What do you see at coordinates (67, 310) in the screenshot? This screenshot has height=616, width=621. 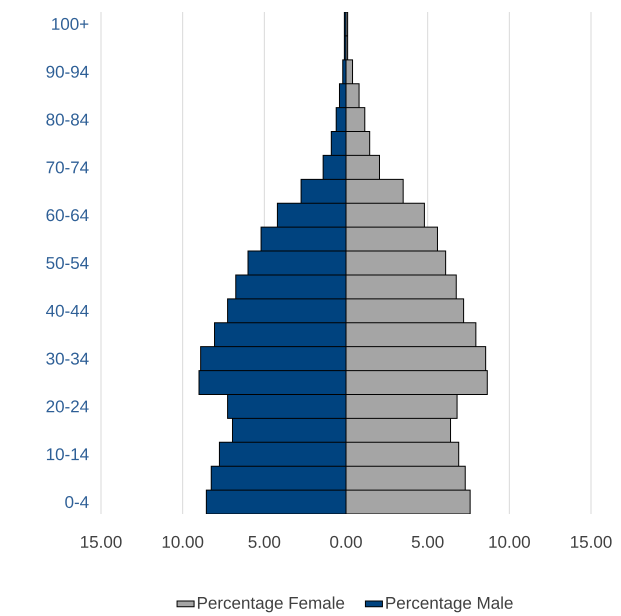 I see `y-tick-label: 40-44` at bounding box center [67, 310].